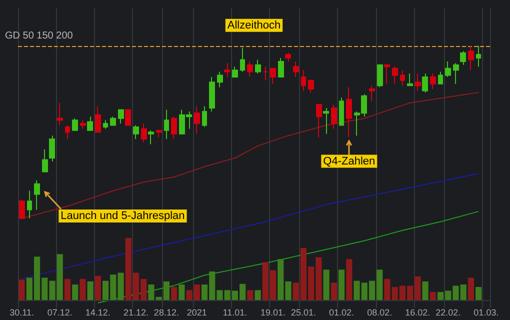 The width and height of the screenshot is (510, 320). What do you see at coordinates (122, 216) in the screenshot?
I see `annotation: Launch und 5-Jahresplan` at bounding box center [122, 216].